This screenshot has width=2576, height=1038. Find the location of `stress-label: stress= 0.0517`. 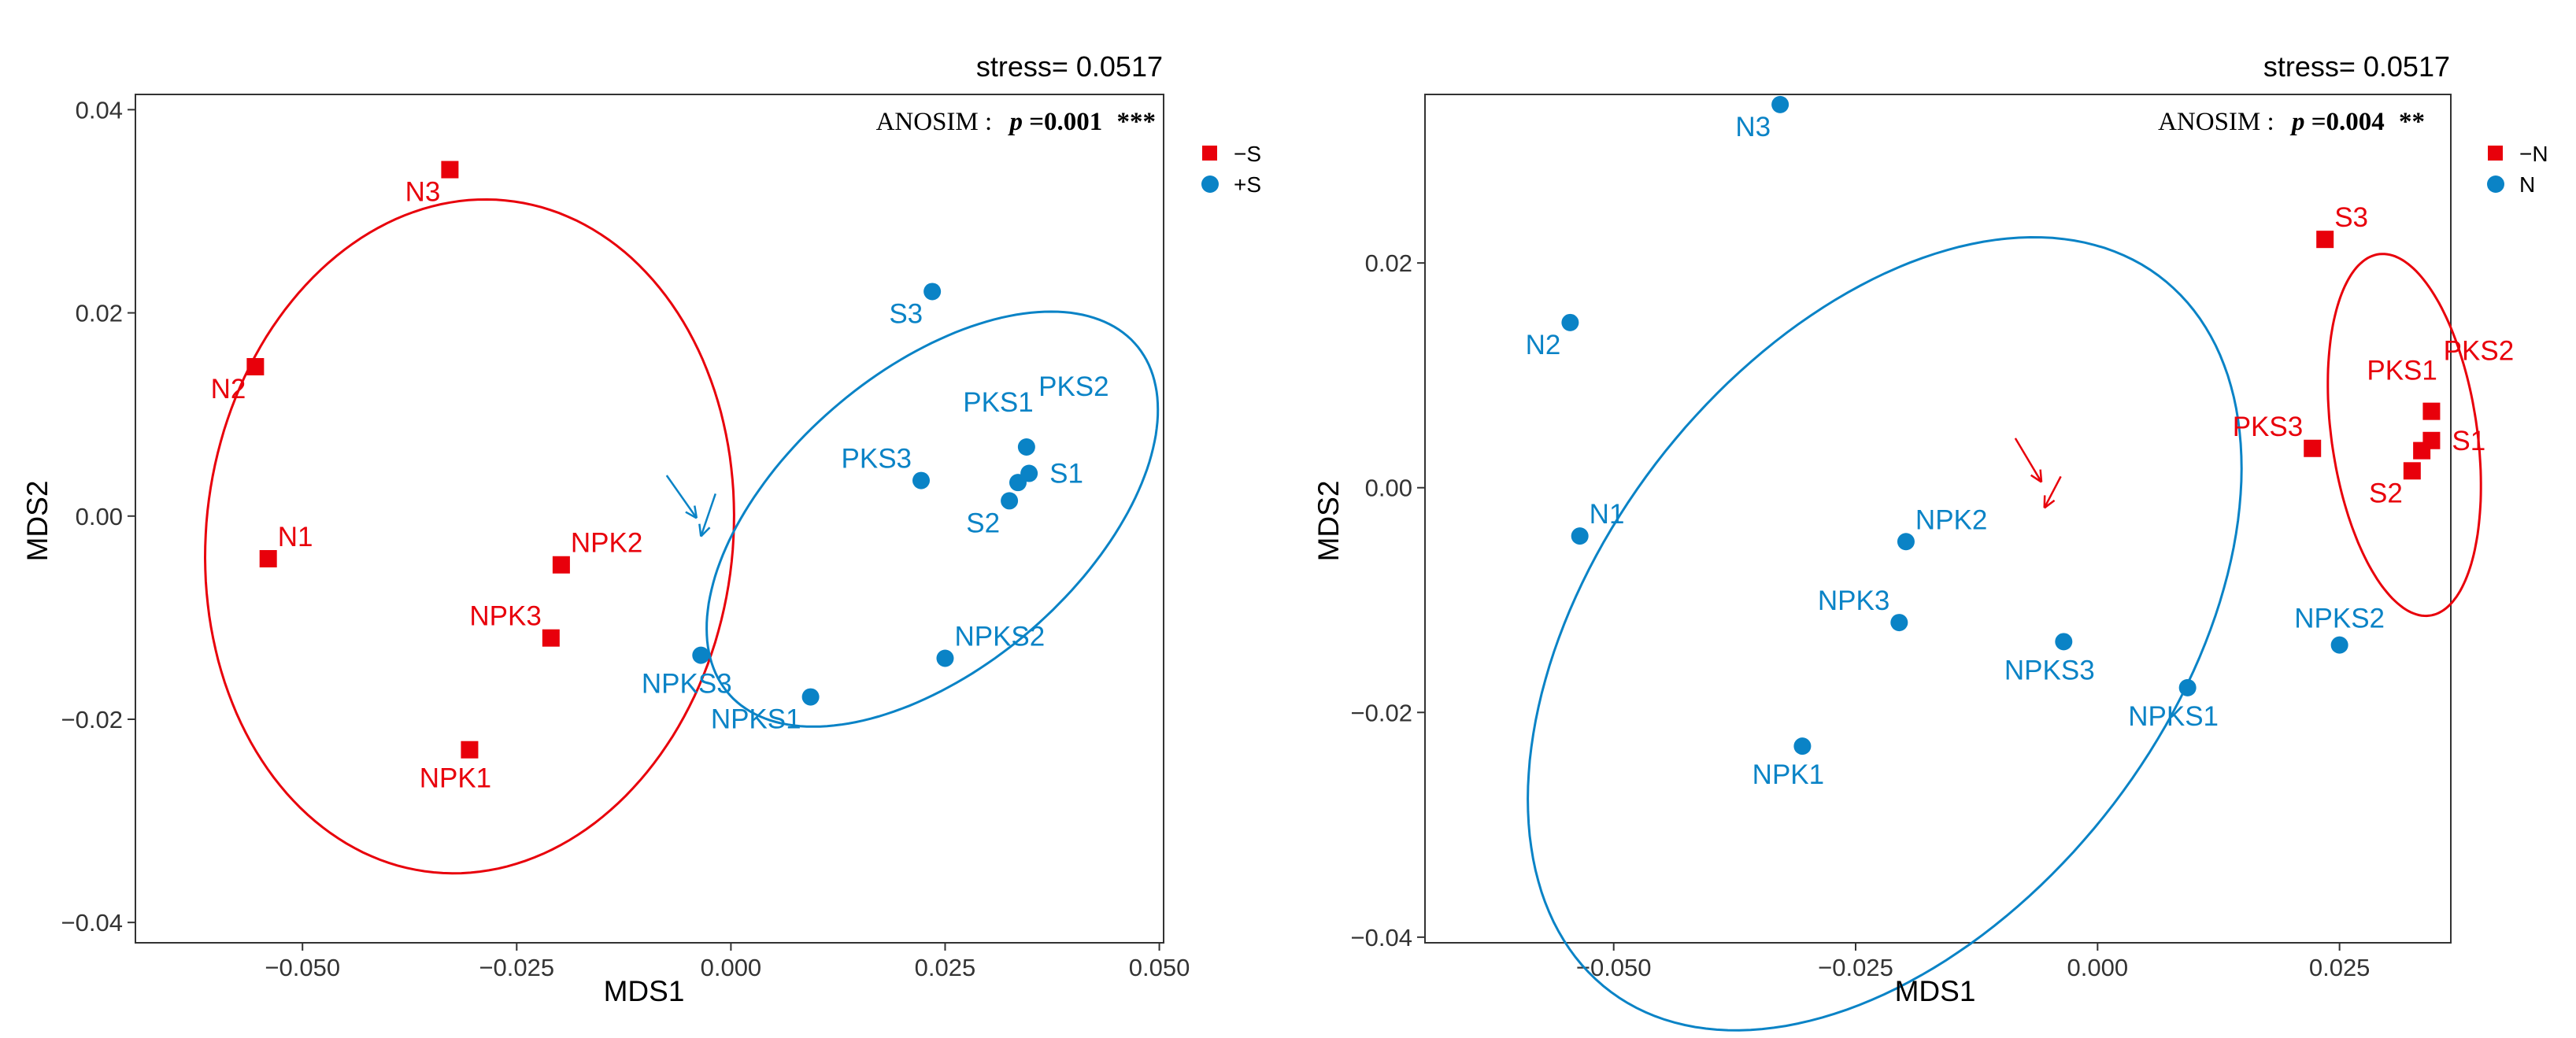

stress-label: stress= 0.0517 is located at coordinates (1069, 66).